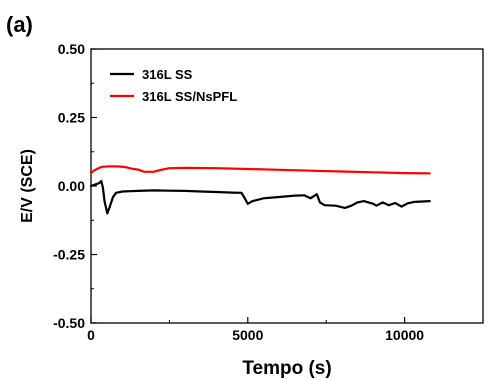 The image size is (489, 379). Describe the element at coordinates (27, 186) in the screenshot. I see `y-axis-title: E/V (SCE)` at that location.